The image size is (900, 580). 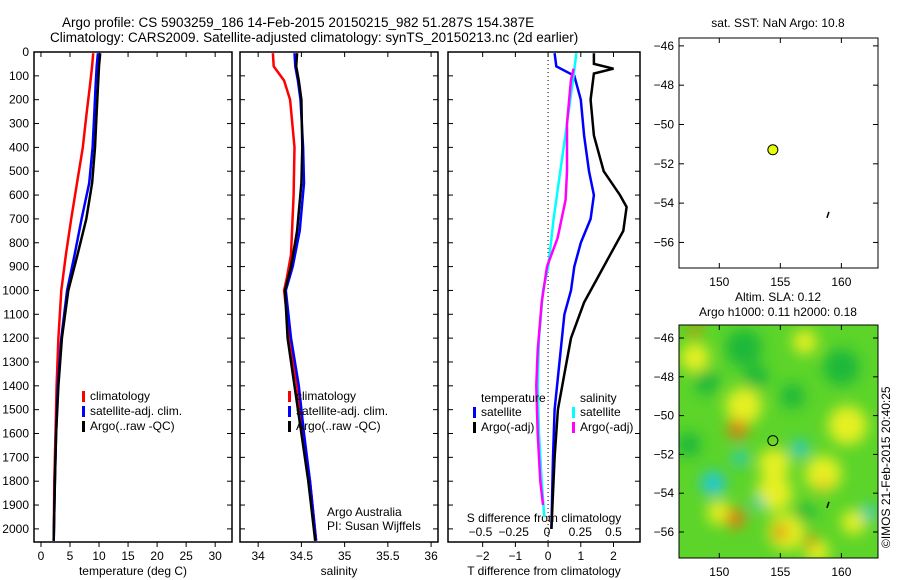 I want to click on x-tick-label: 15, so click(x=128, y=556).